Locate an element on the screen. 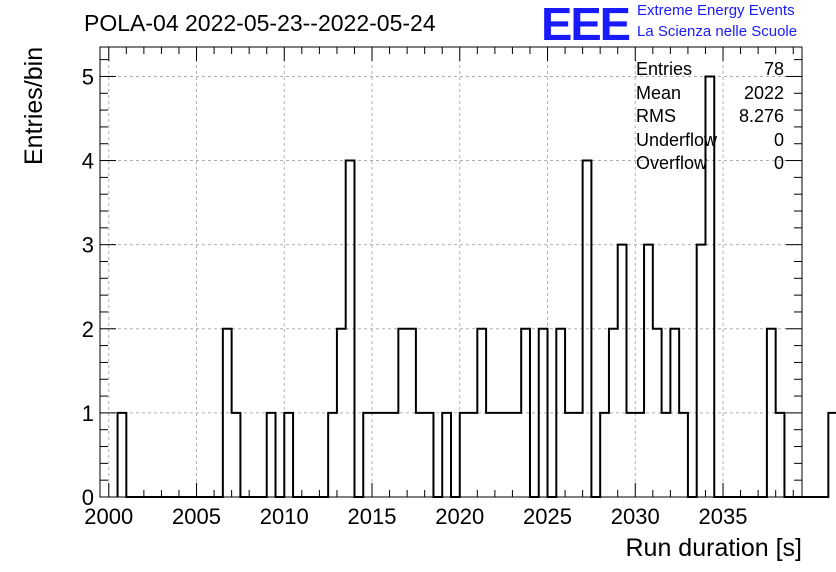 The height and width of the screenshot is (572, 836). y-tick-label: 5 is located at coordinates (88, 76).